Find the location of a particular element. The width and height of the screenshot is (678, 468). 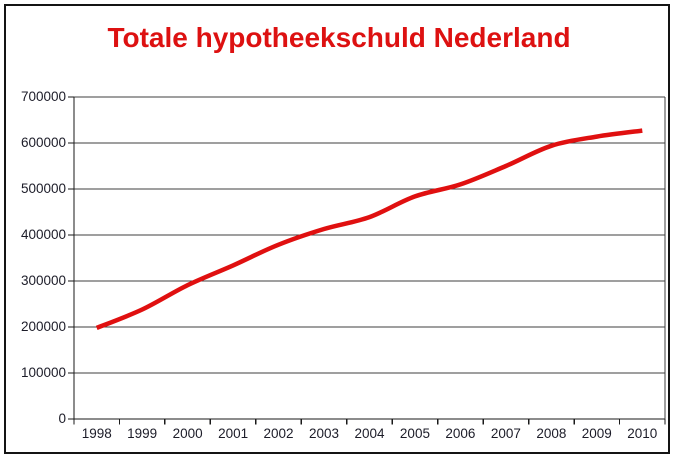

y-axis-label: 0 is located at coordinates (62, 418).